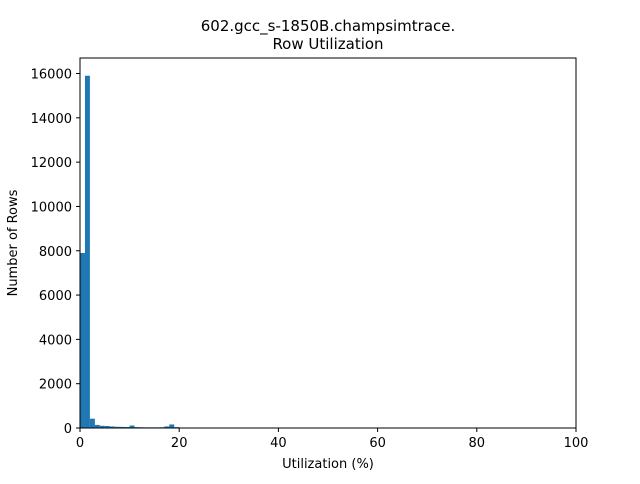 Image resolution: width=640 pixels, height=484 pixels. Describe the element at coordinates (51, 119) in the screenshot. I see `y-tick-label: 14000` at that location.